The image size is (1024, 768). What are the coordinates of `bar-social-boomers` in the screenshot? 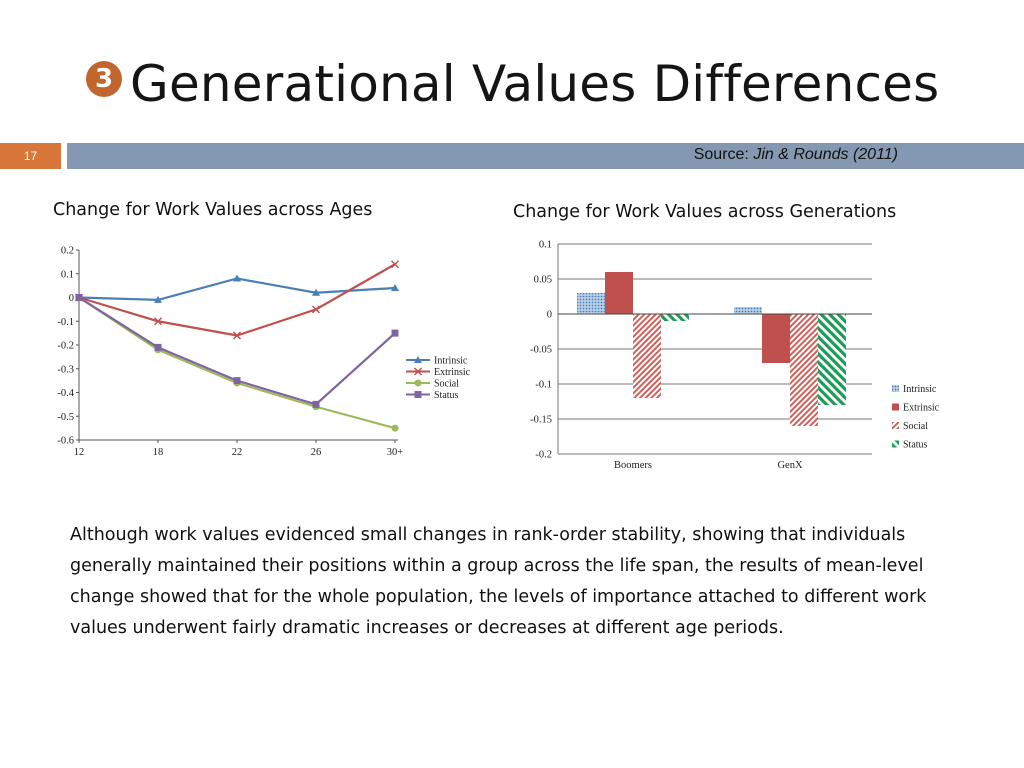 It's located at (647, 356).